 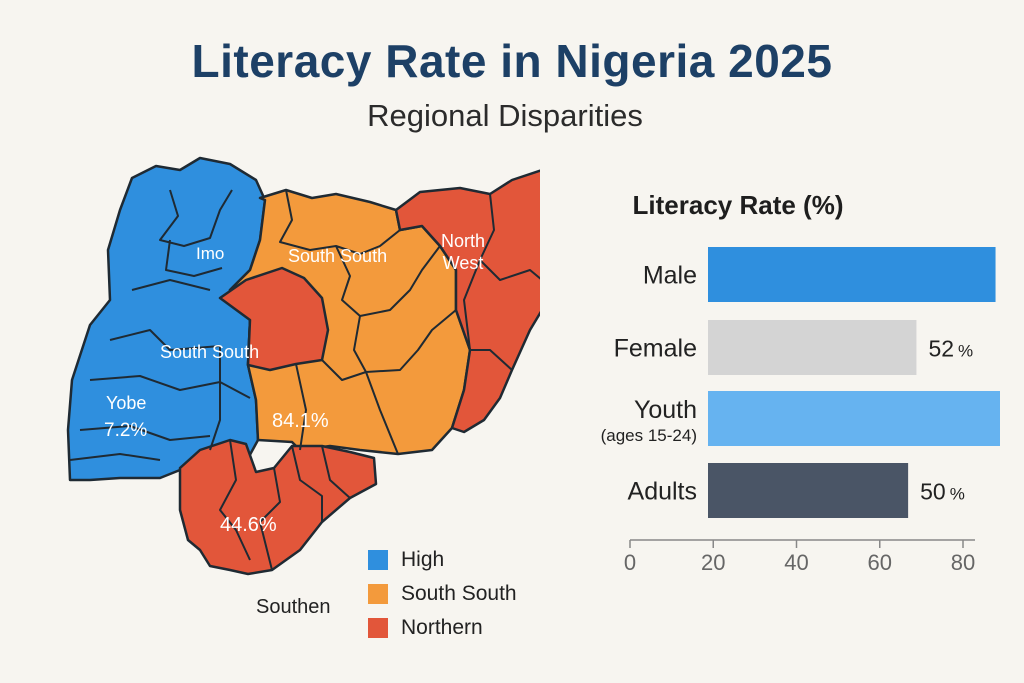 What do you see at coordinates (854, 418) in the screenshot?
I see `bar-youth` at bounding box center [854, 418].